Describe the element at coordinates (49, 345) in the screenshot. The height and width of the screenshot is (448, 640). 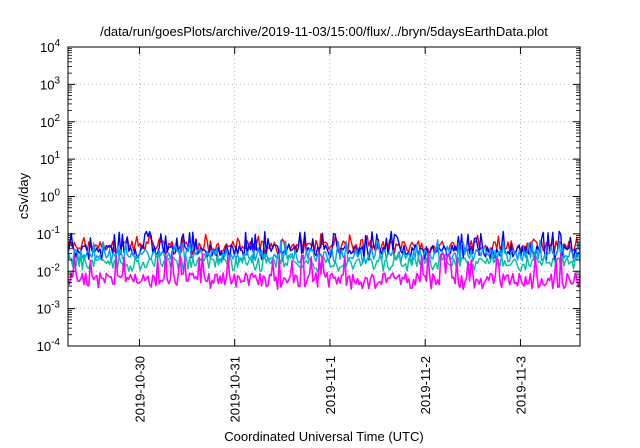
I see `y-tick-label: 10⁻⁴` at that location.